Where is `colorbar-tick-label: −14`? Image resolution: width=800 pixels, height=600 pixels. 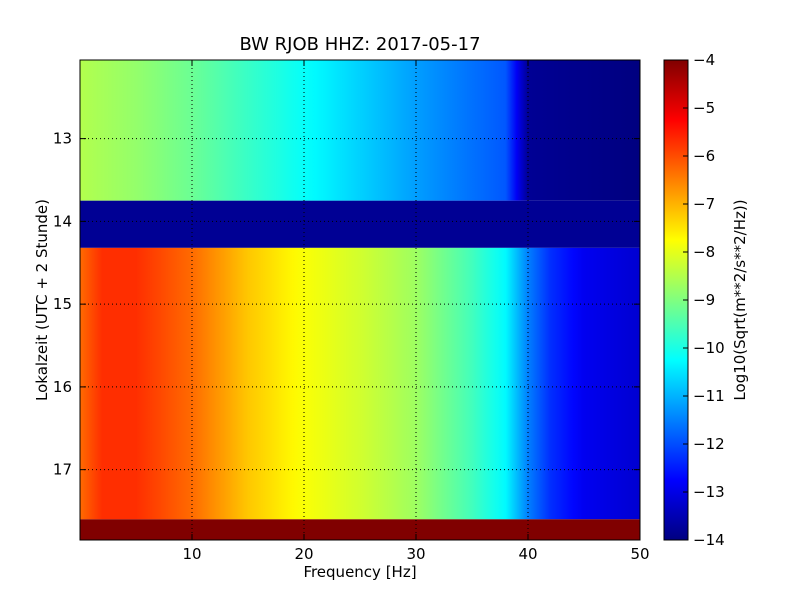
colorbar-tick-label: −14 is located at coordinates (709, 540).